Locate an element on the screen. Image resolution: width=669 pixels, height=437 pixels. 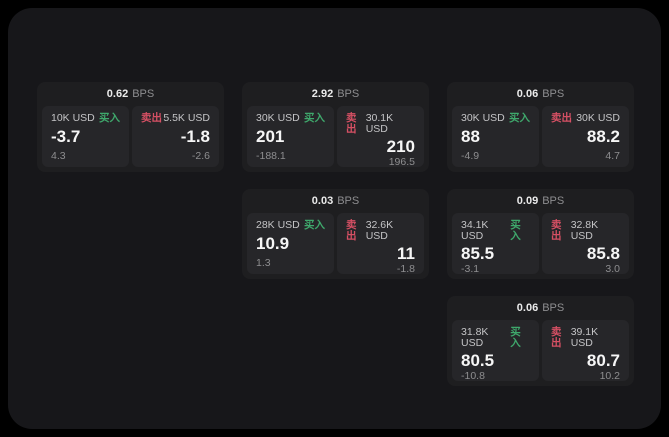
sell-price: 11 is located at coordinates (406, 253).